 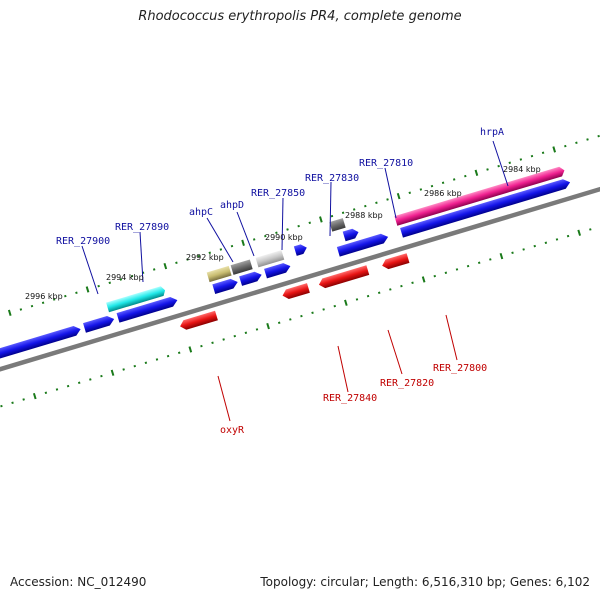 I want to click on gene-block-ahpC, so click(x=219, y=274).